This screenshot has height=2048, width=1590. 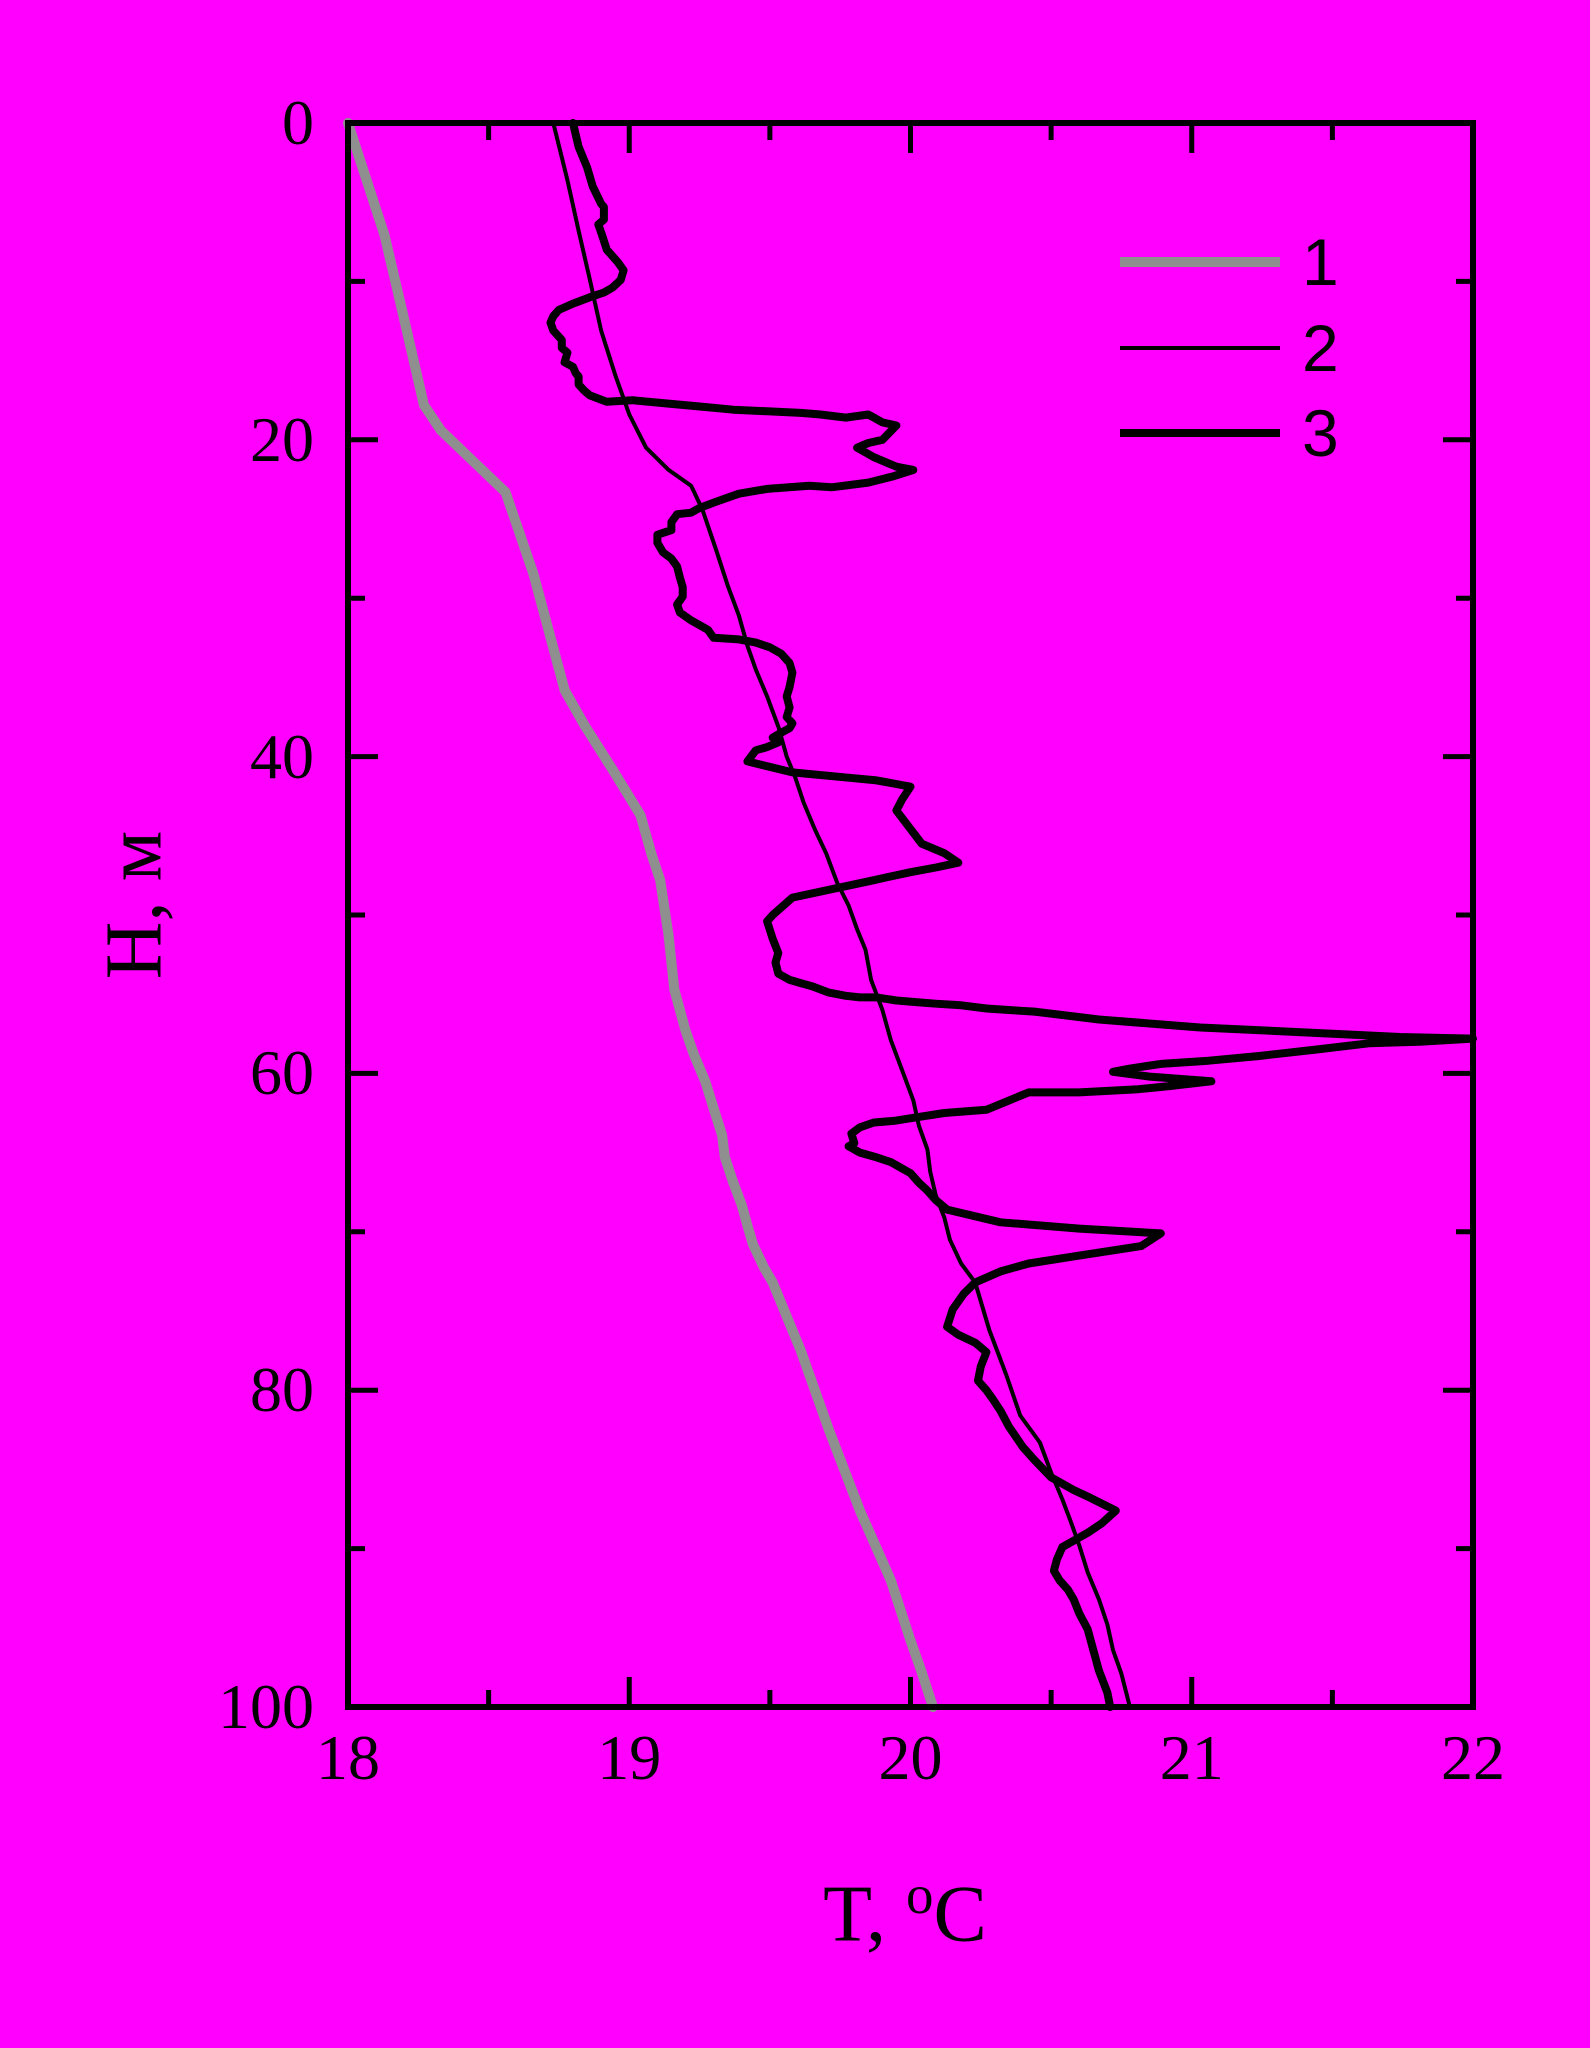 I want to click on legend-item-series3: 3, so click(x=1229, y=433).